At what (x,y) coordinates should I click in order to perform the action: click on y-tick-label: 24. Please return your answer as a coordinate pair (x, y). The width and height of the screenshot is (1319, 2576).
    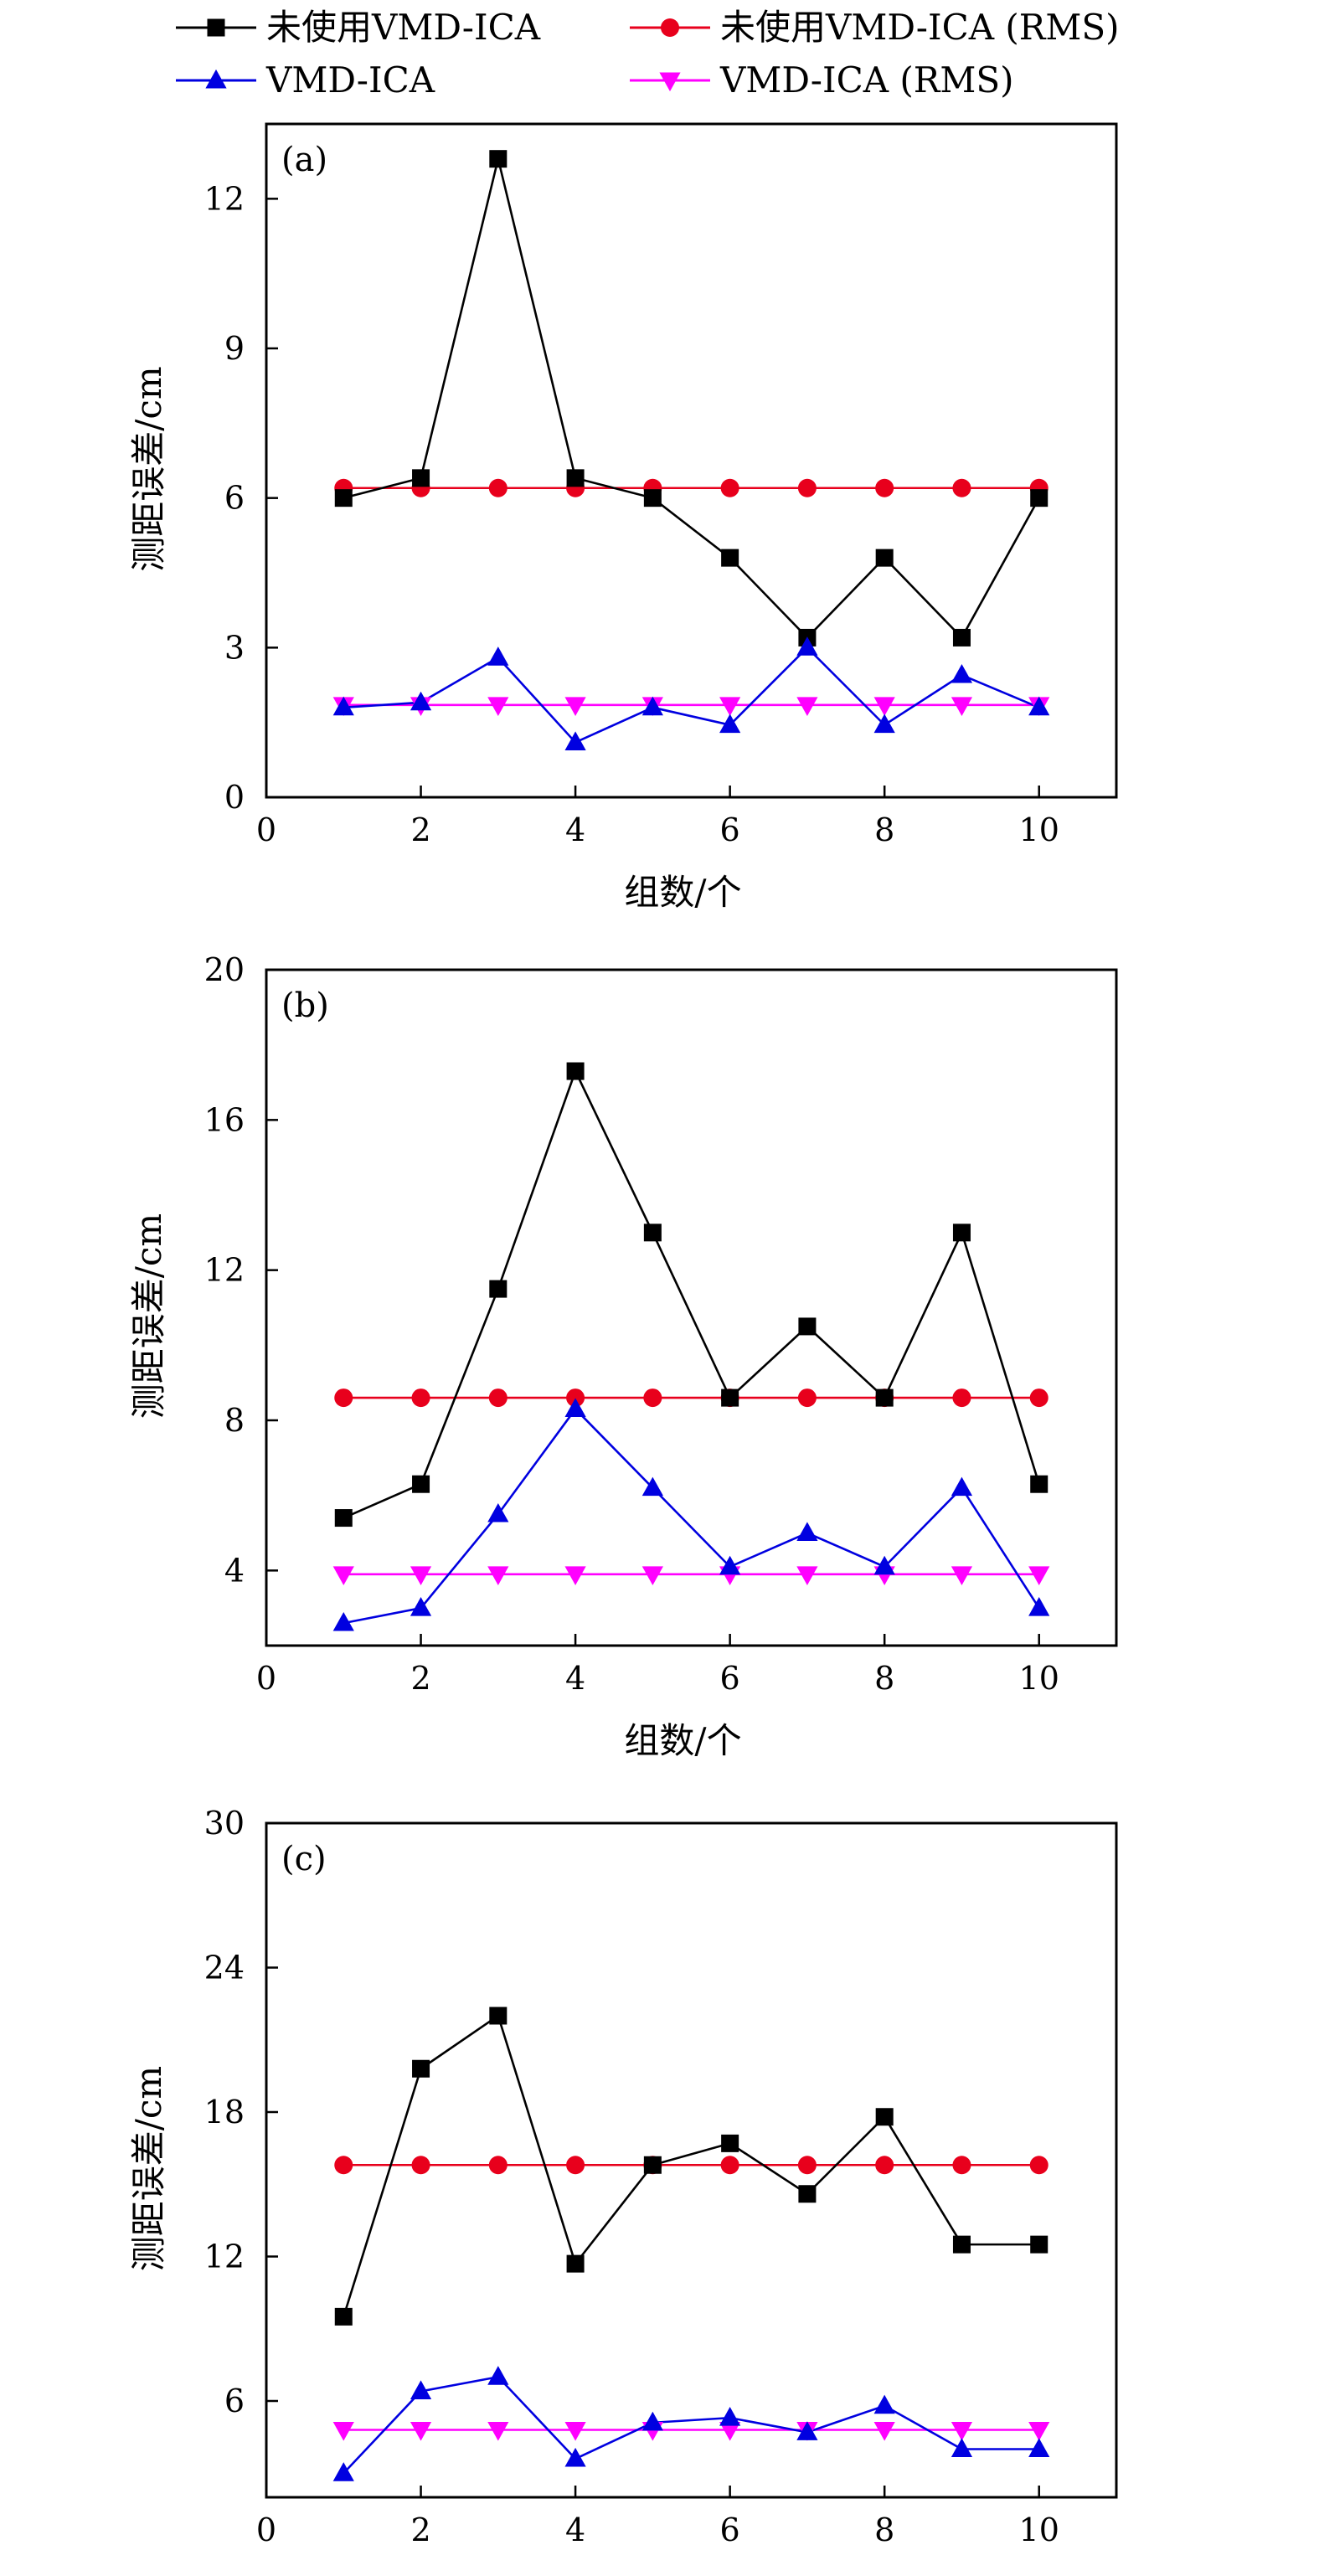
    Looking at the image, I should click on (225, 1968).